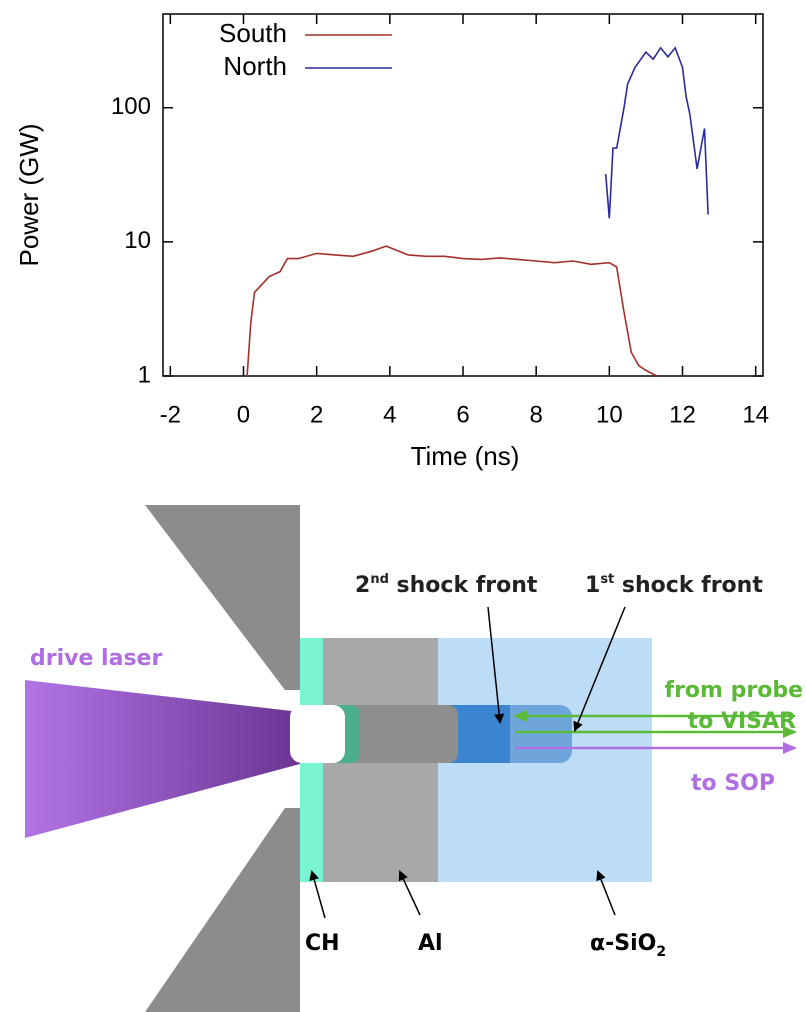  Describe the element at coordinates (430, 943) in the screenshot. I see `label: Al` at that location.